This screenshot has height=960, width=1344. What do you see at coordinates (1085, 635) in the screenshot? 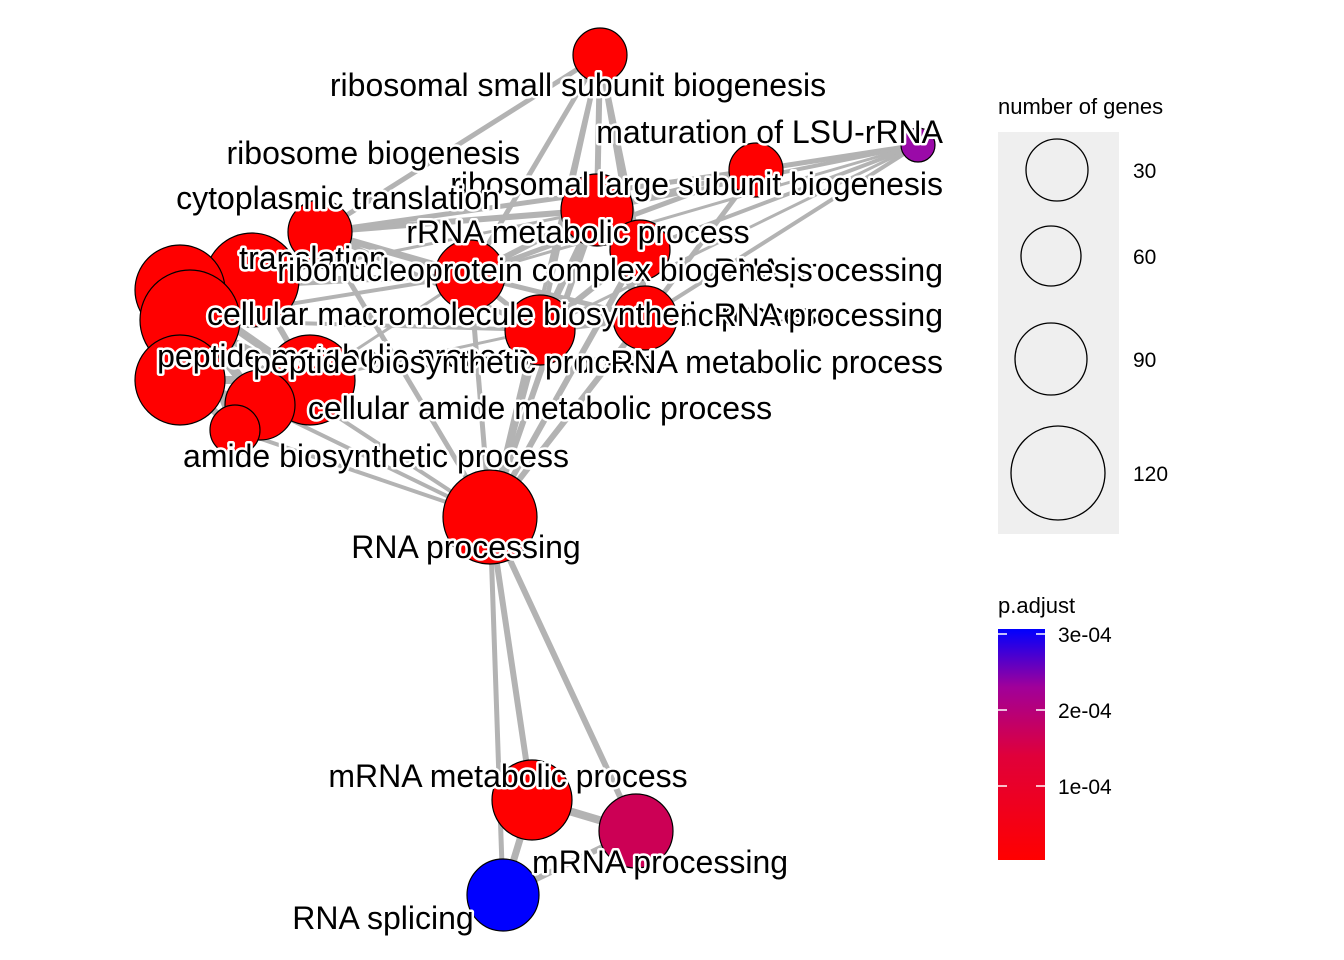
I see `color-legend-label-3e-04: 3e-04` at bounding box center [1085, 635].